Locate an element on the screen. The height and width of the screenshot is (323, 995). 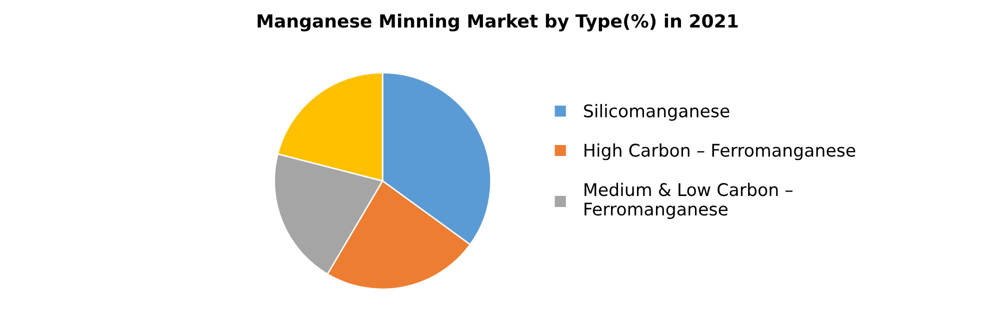
legend-label: Medium & Low Carbon – Ferromanganese is located at coordinates (688, 200).